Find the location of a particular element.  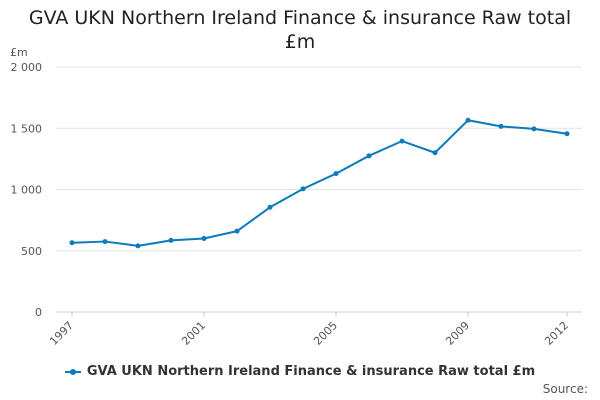

x-tick-label: 2001 is located at coordinates (193, 333).